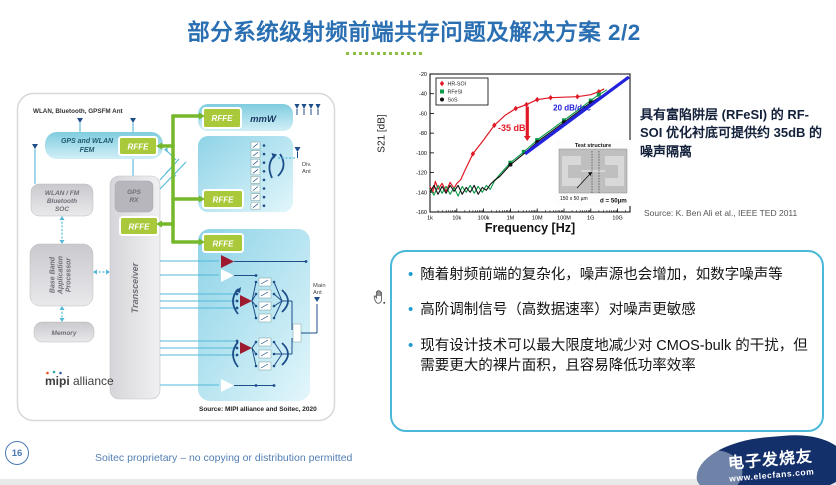  I want to click on baseband-processor-box, so click(61, 275).